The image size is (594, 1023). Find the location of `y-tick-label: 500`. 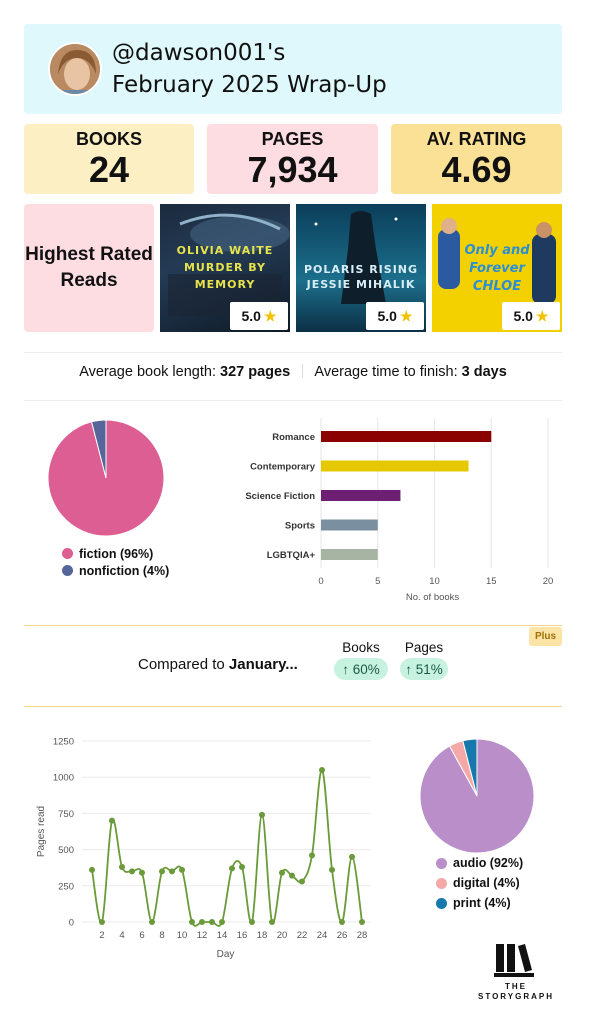

y-tick-label: 500 is located at coordinates (66, 850).